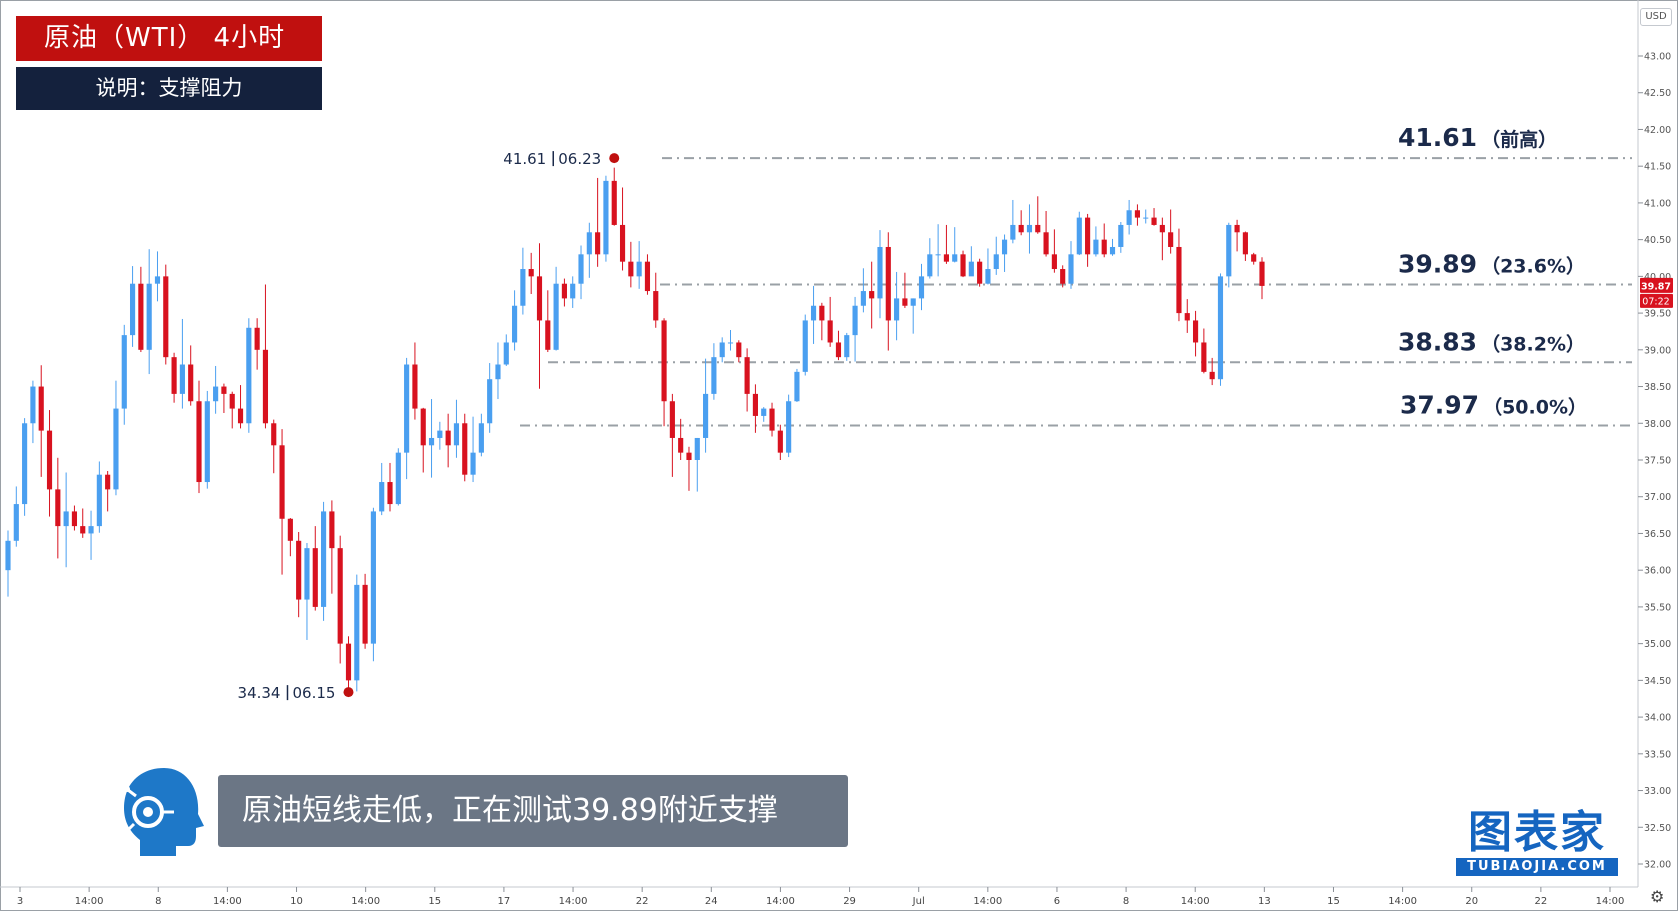 This screenshot has height=913, width=1680. Describe the element at coordinates (1657, 130) in the screenshot. I see `price-tick-label: 42.00` at that location.